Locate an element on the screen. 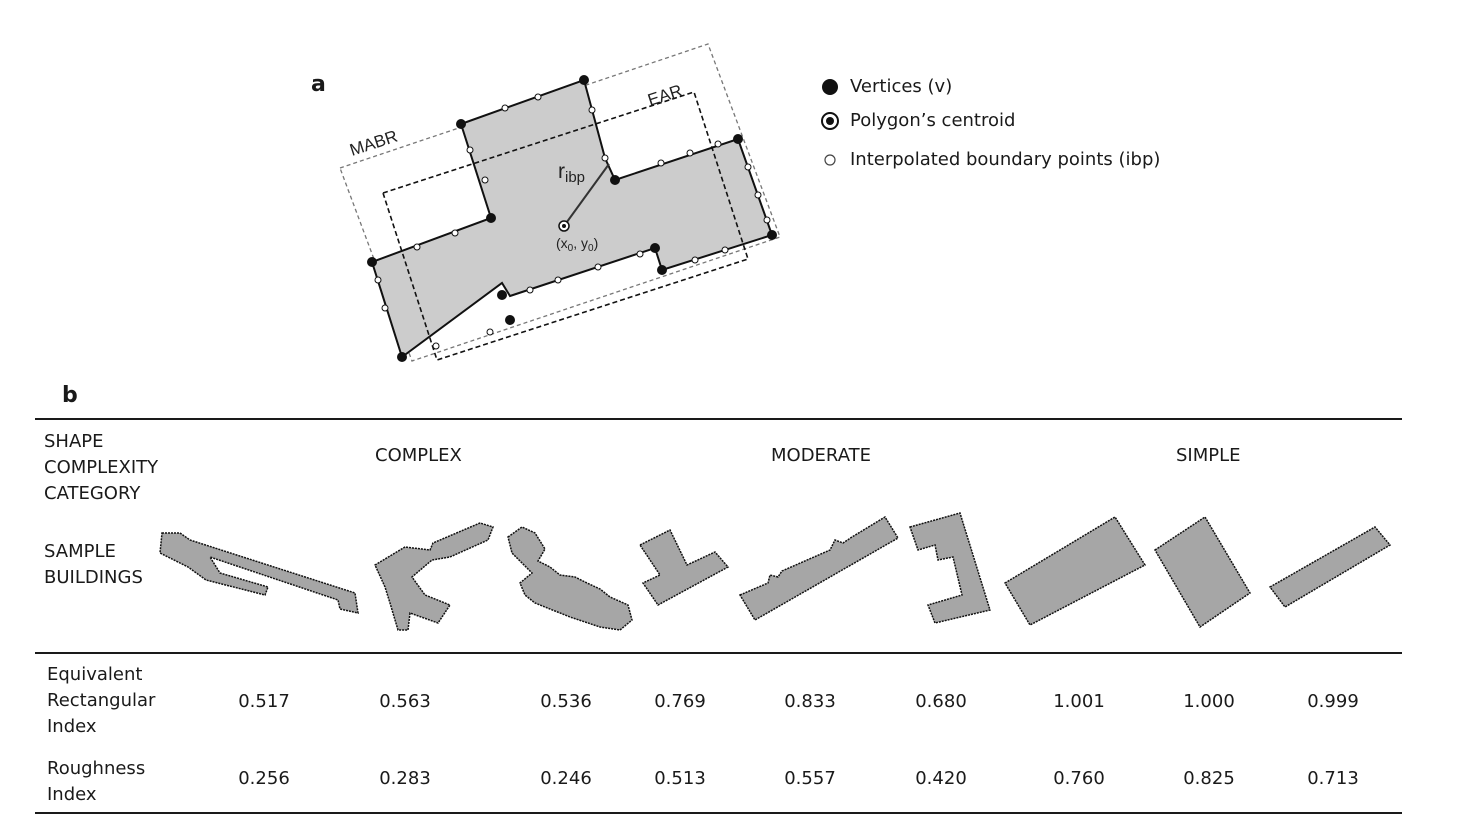  radius-main: r is located at coordinates (561, 171).